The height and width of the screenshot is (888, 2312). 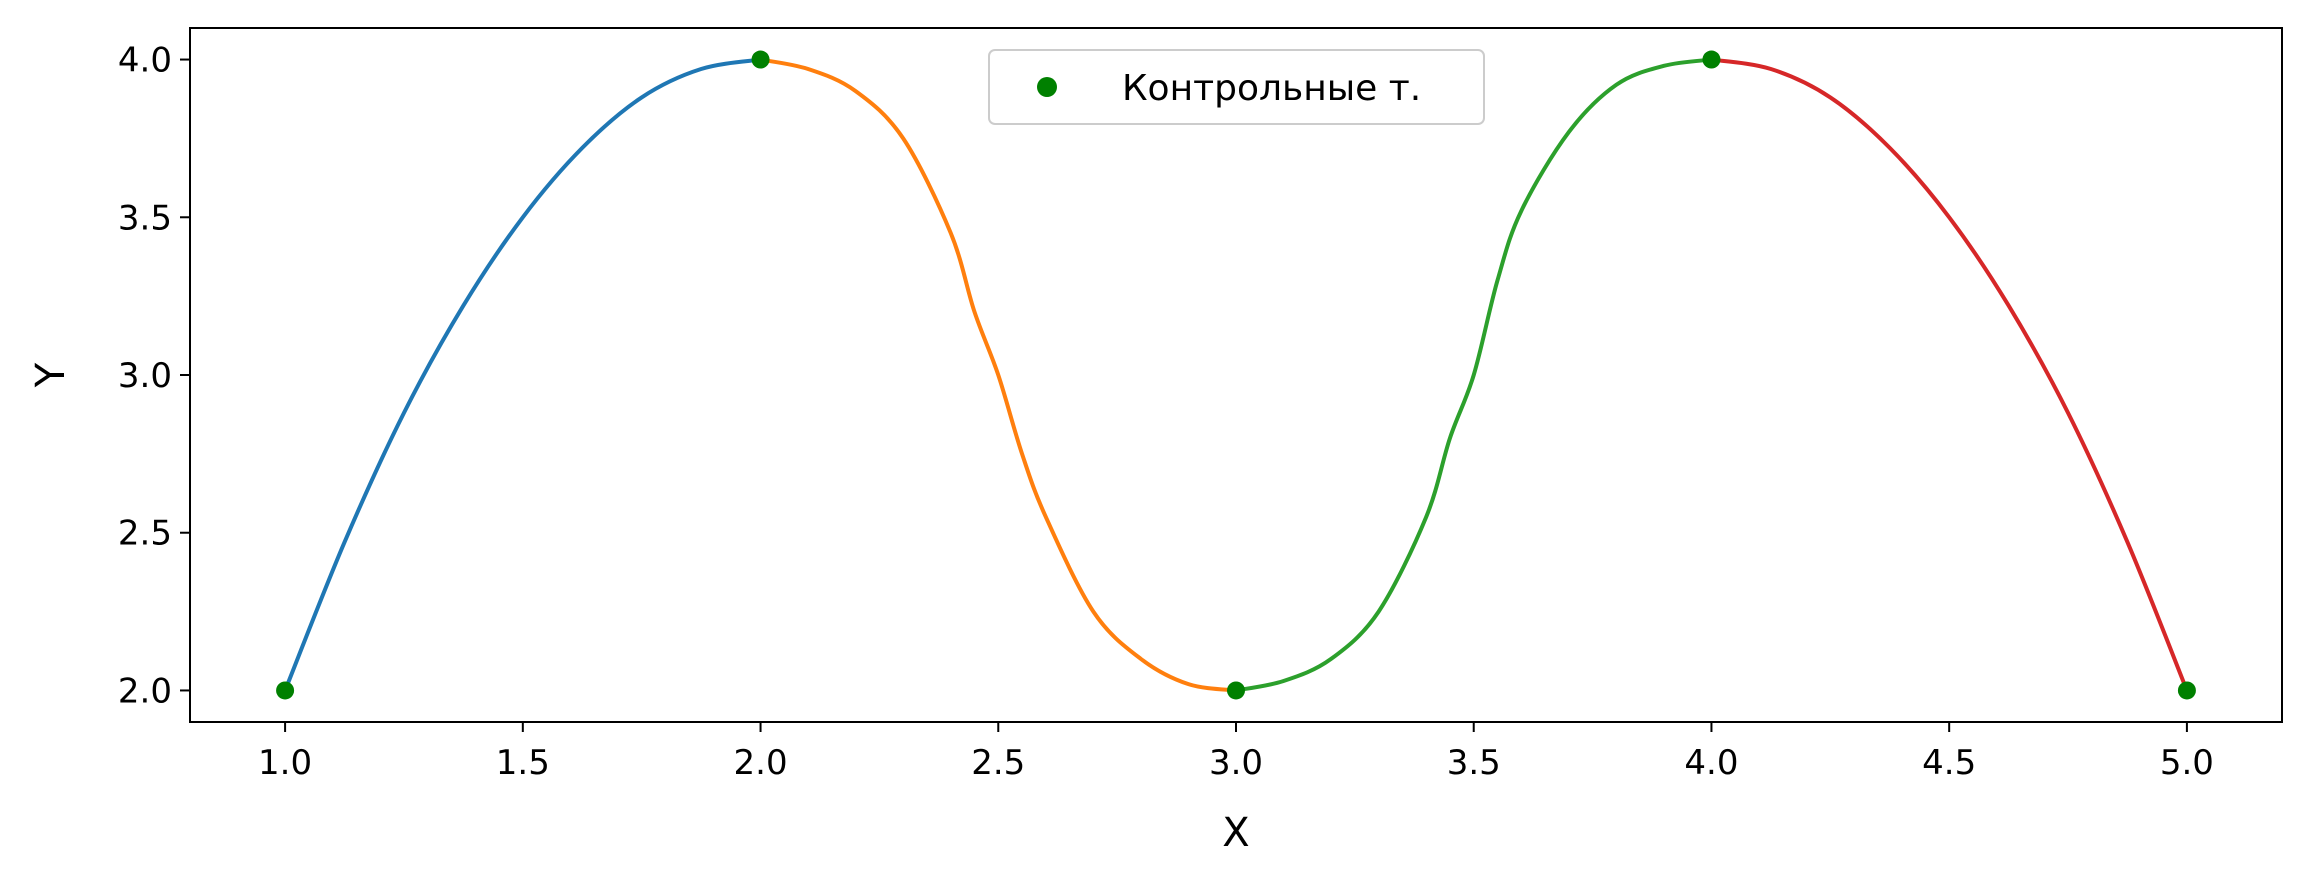 I want to click on x-tick-label: 5.0, so click(x=2187, y=763).